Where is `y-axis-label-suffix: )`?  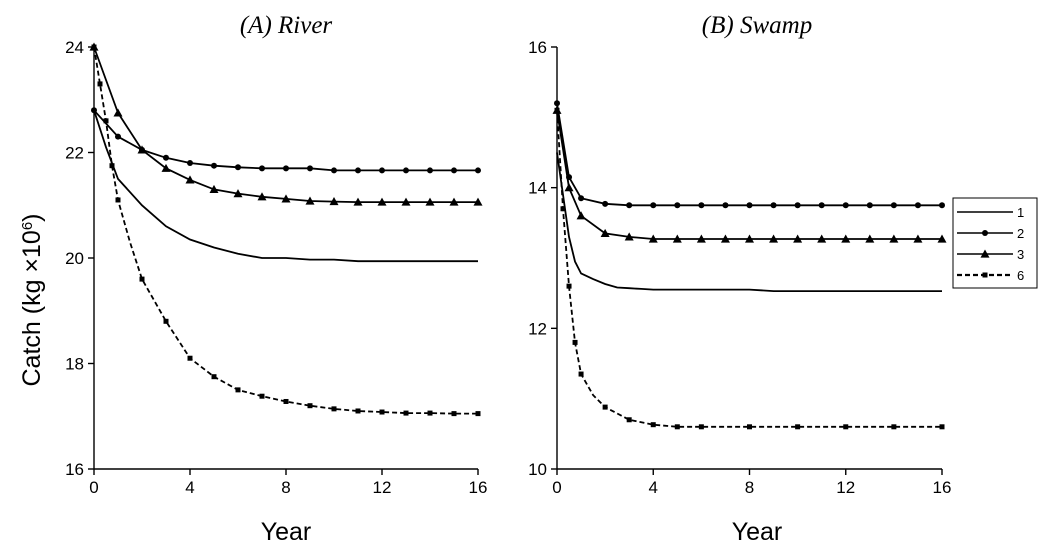
y-axis-label-suffix: ) is located at coordinates (32, 217).